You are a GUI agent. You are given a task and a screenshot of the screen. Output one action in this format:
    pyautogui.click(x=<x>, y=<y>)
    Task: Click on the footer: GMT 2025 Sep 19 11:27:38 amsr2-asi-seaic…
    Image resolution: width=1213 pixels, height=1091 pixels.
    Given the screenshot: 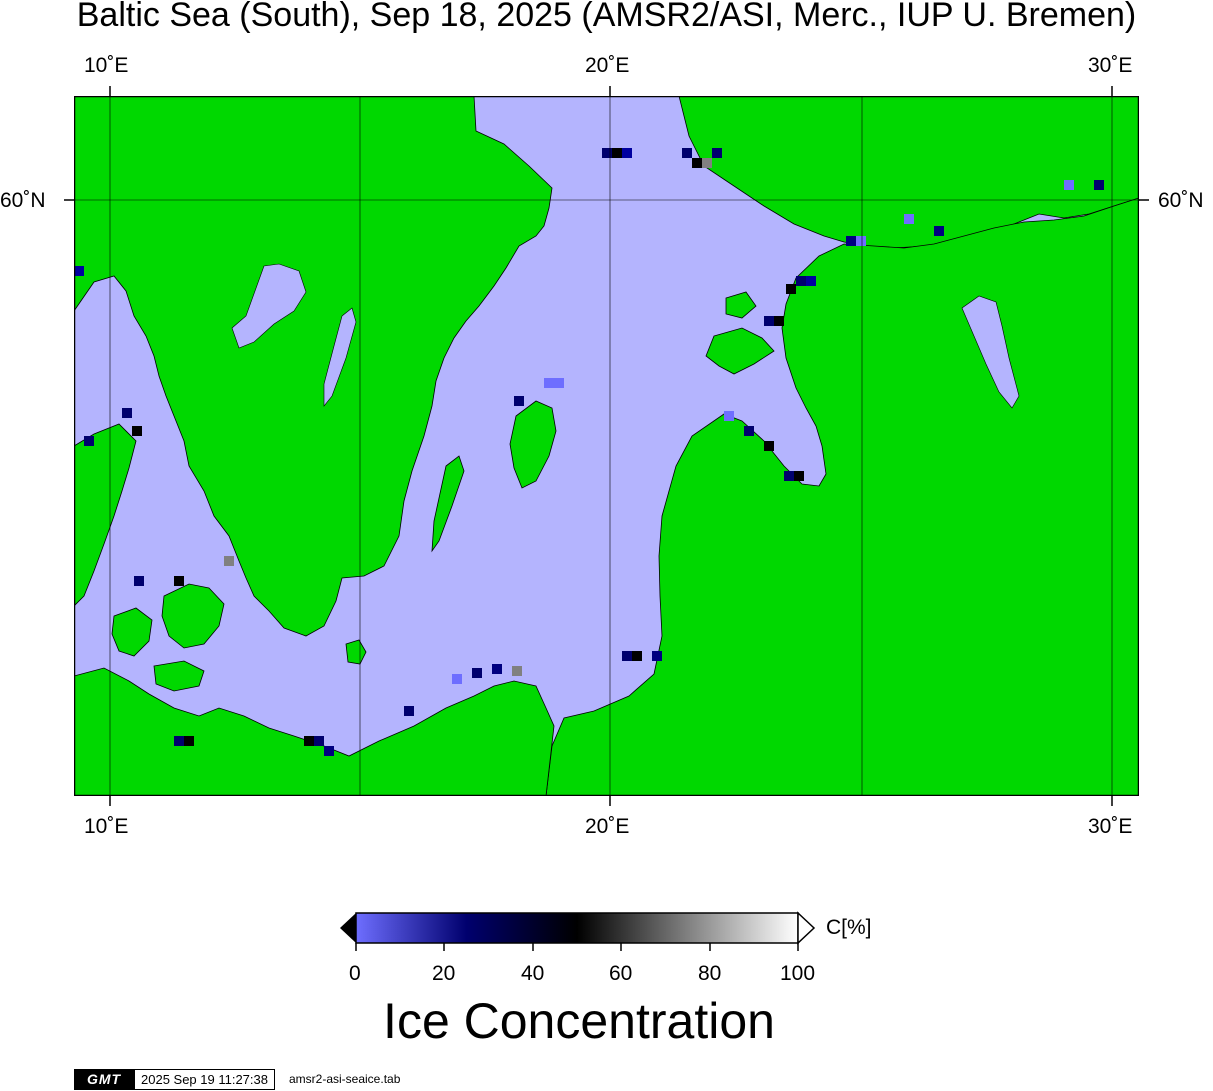 What is the action you would take?
    pyautogui.click(x=237, y=1079)
    